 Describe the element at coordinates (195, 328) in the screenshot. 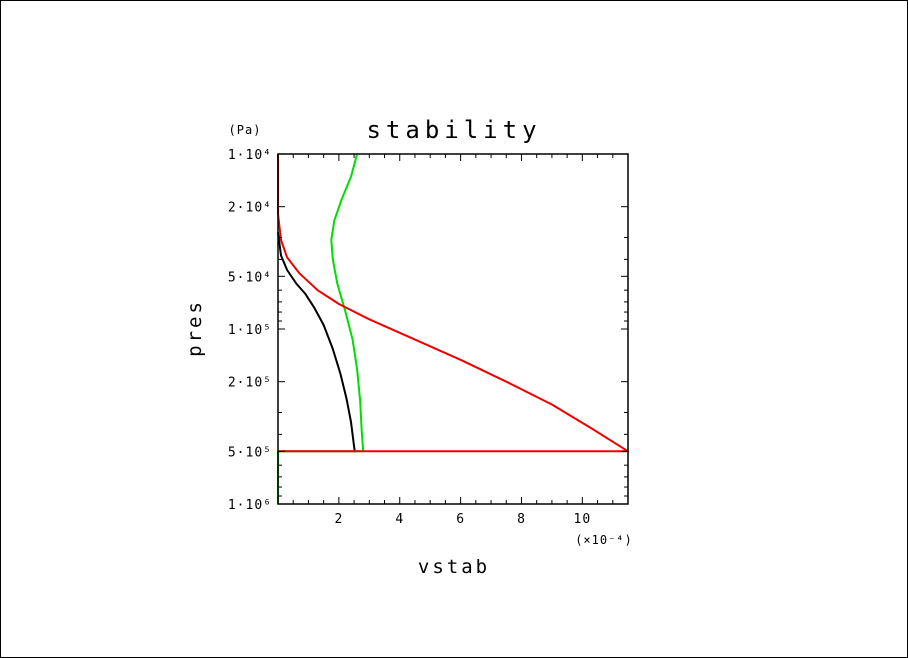

I see `y-axis-label: pres` at that location.